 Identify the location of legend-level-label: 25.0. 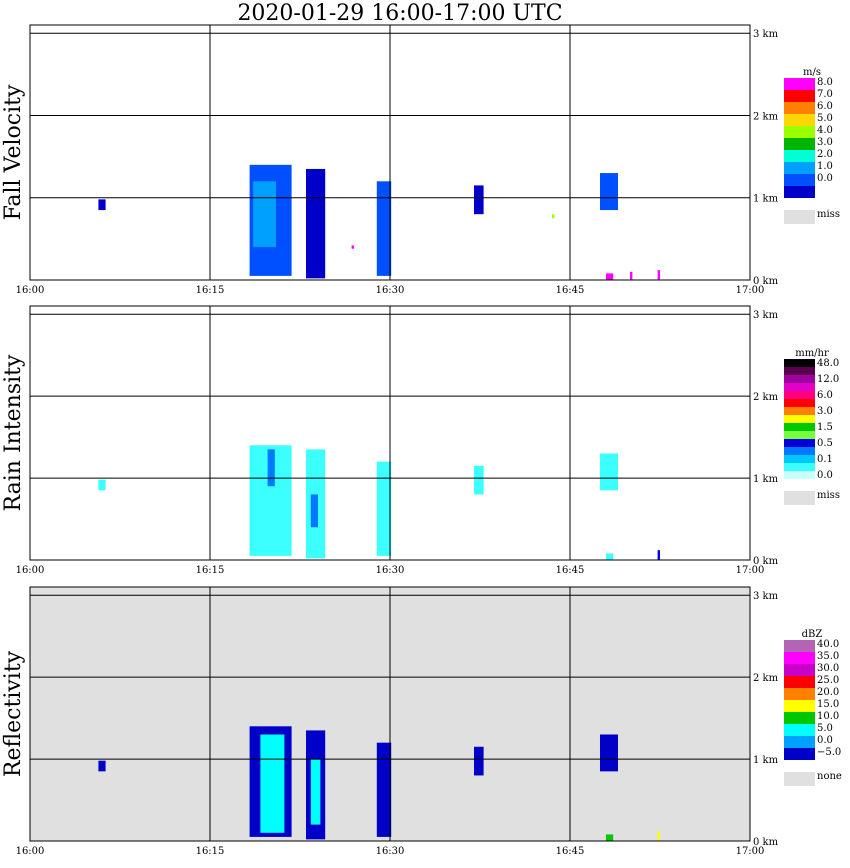
(828, 680).